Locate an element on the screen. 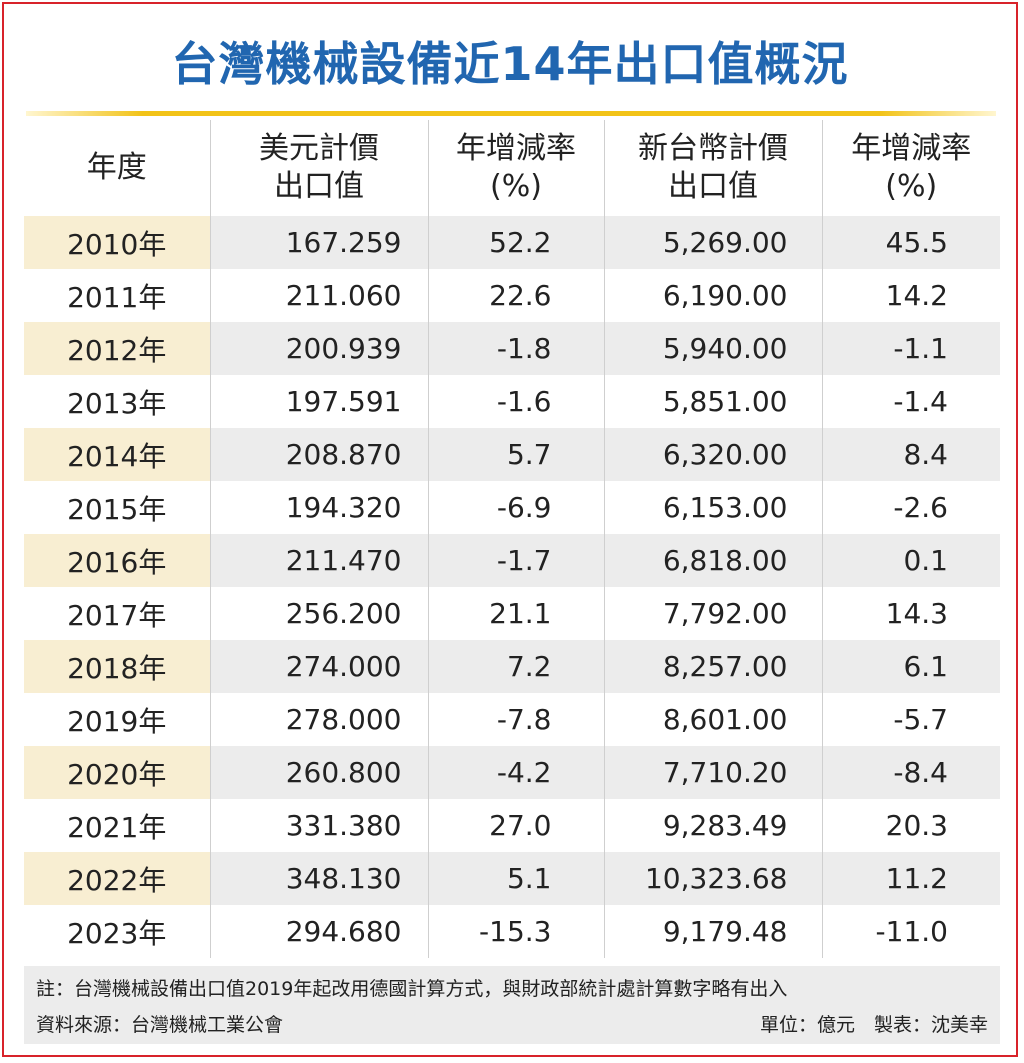  table-row: 2013年 197.591 -1.6 5,851.00 -1.4 is located at coordinates (512, 401).